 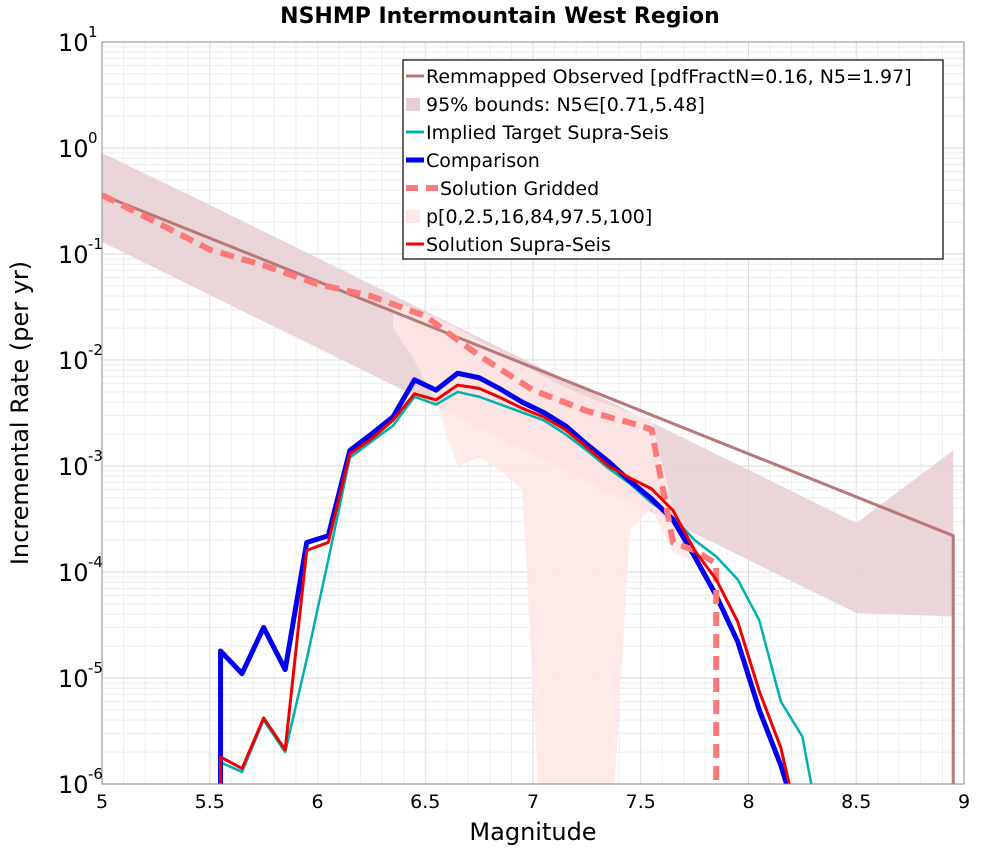 I want to click on legend-entry: 95% bounds: N5∈[0.71,5.48], so click(x=555, y=105).